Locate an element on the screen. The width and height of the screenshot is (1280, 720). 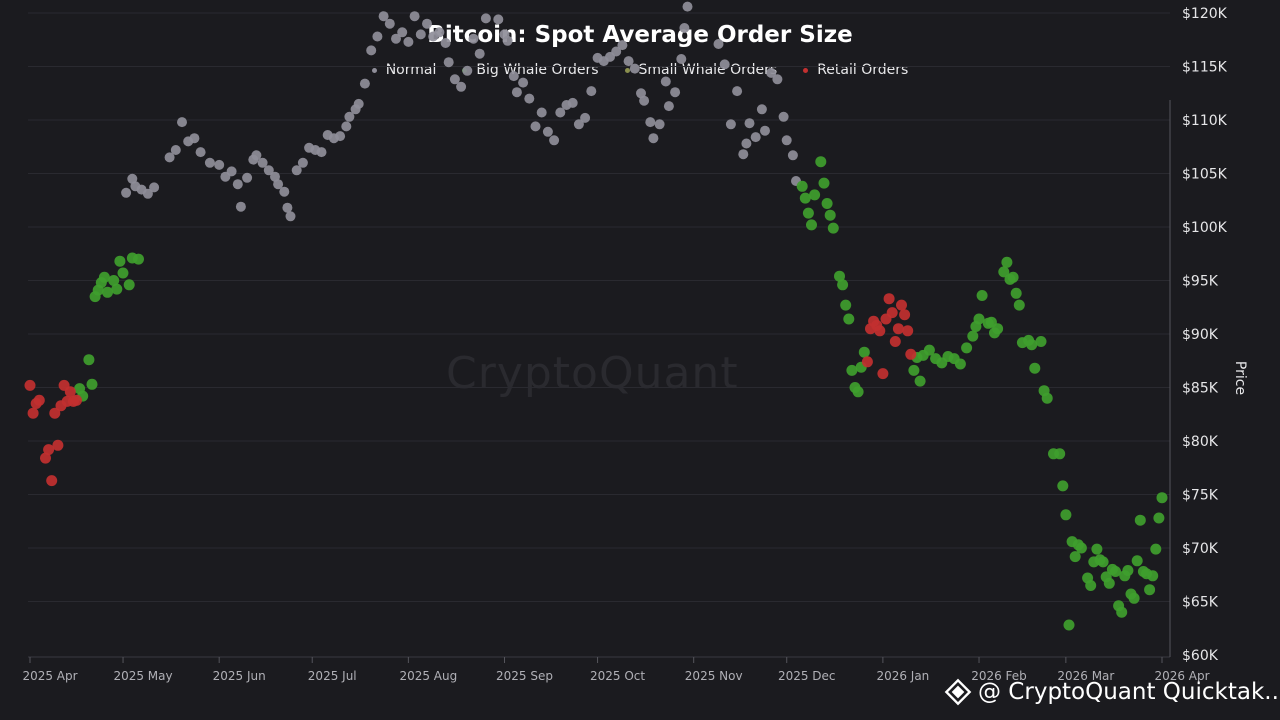
x-tick-label: 2025 Jul is located at coordinates (332, 676).